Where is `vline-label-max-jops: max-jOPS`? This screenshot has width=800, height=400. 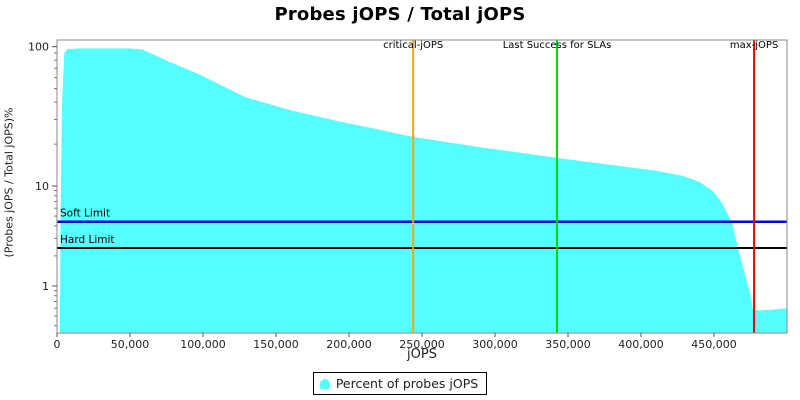
vline-label-max-jops: max-jOPS is located at coordinates (754, 45).